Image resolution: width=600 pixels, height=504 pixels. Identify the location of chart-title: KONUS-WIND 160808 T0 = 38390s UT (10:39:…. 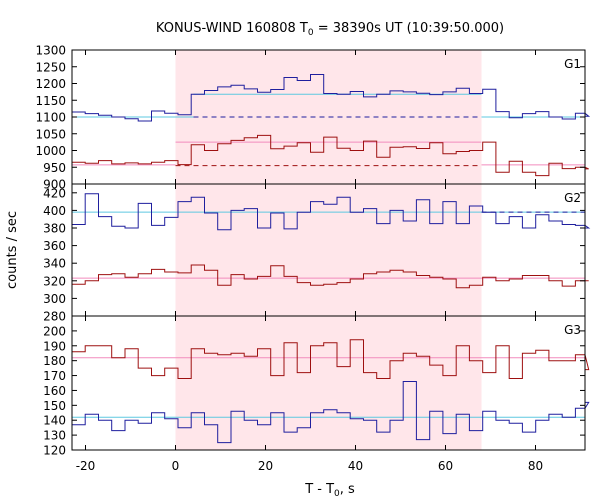
(330, 29).